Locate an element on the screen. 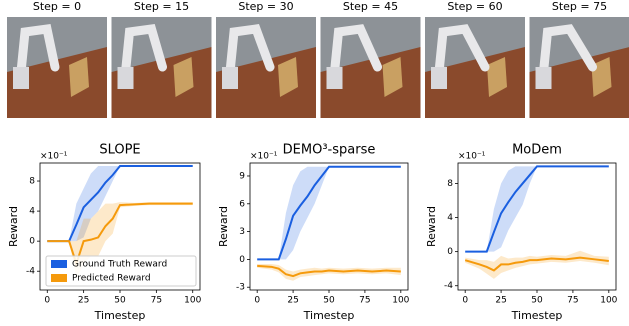 The image size is (629, 326). frame: Step = 30 is located at coordinates (266, 59).